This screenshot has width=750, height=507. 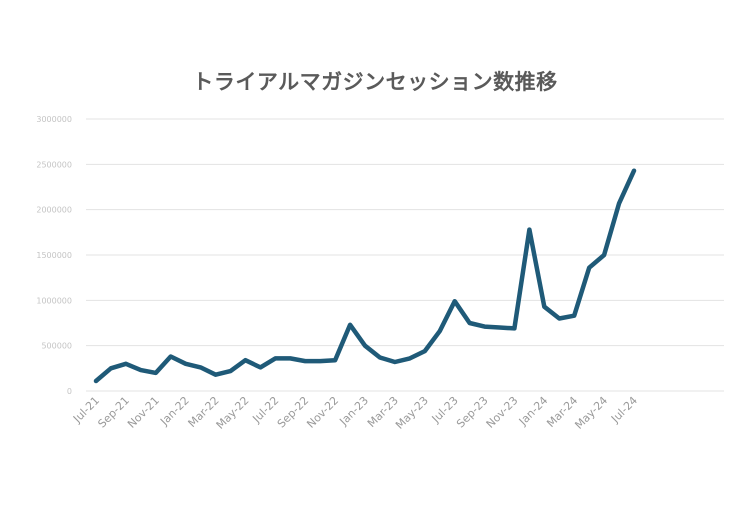 What do you see at coordinates (54, 119) in the screenshot?
I see `y-tick-label: 3000000` at bounding box center [54, 119].